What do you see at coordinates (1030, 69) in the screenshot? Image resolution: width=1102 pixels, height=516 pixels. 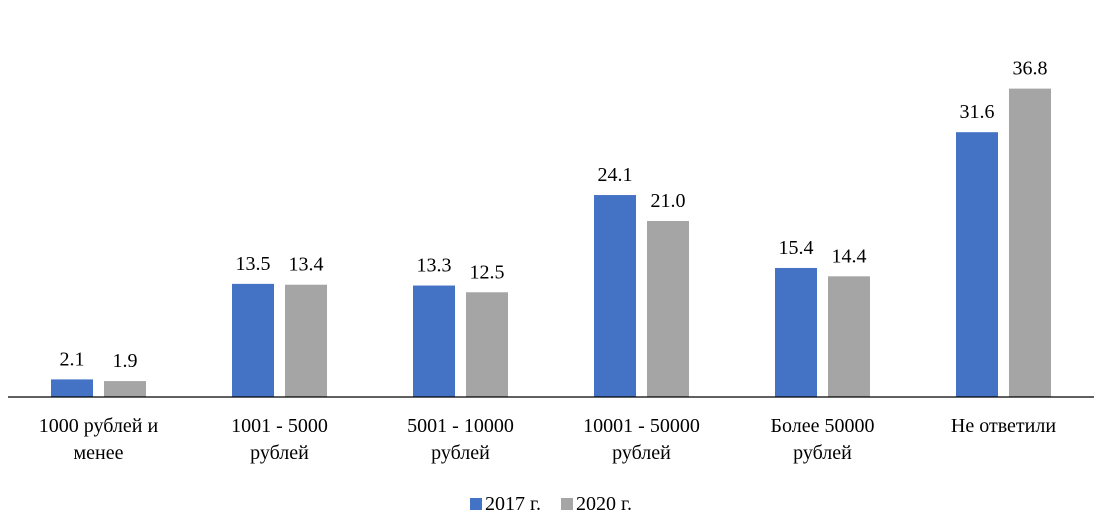 I see `data-label-2020-5: 36.8` at bounding box center [1030, 69].